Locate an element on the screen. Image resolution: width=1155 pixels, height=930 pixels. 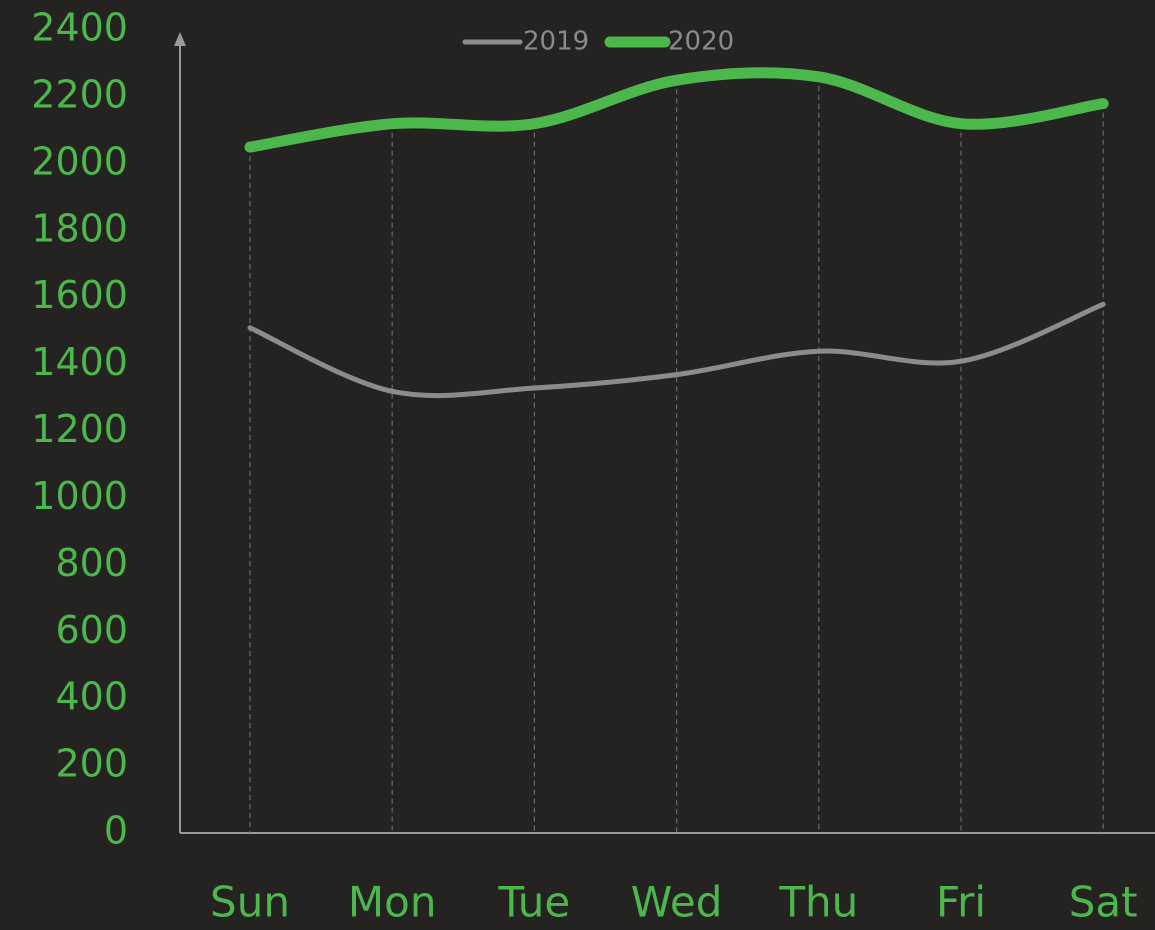
y-tick-label: 800 is located at coordinates (91, 563).